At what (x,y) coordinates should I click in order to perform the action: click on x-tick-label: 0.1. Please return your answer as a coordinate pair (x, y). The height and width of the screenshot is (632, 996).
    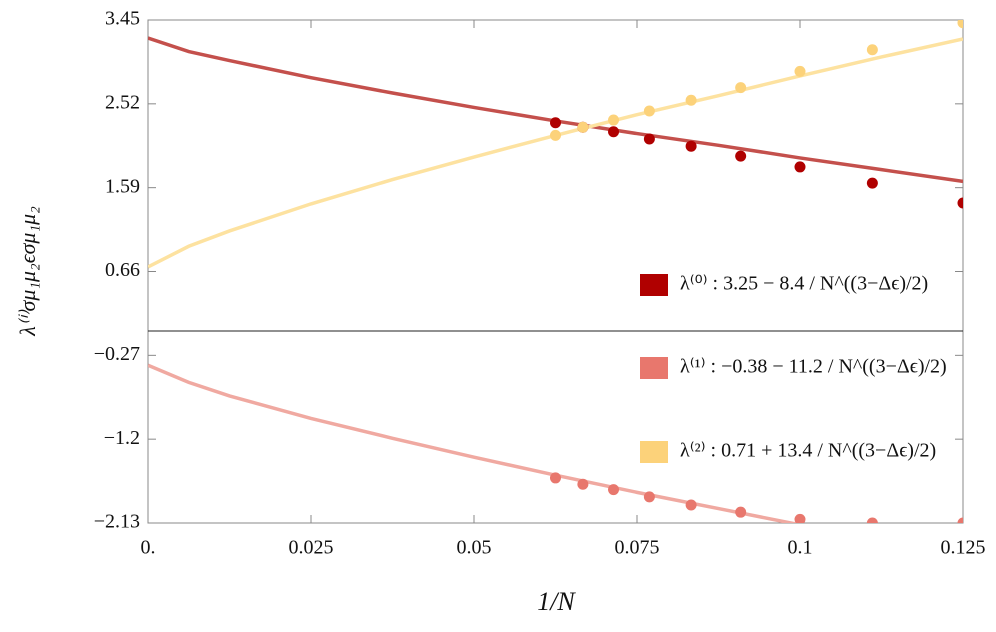
    Looking at the image, I should click on (800, 548).